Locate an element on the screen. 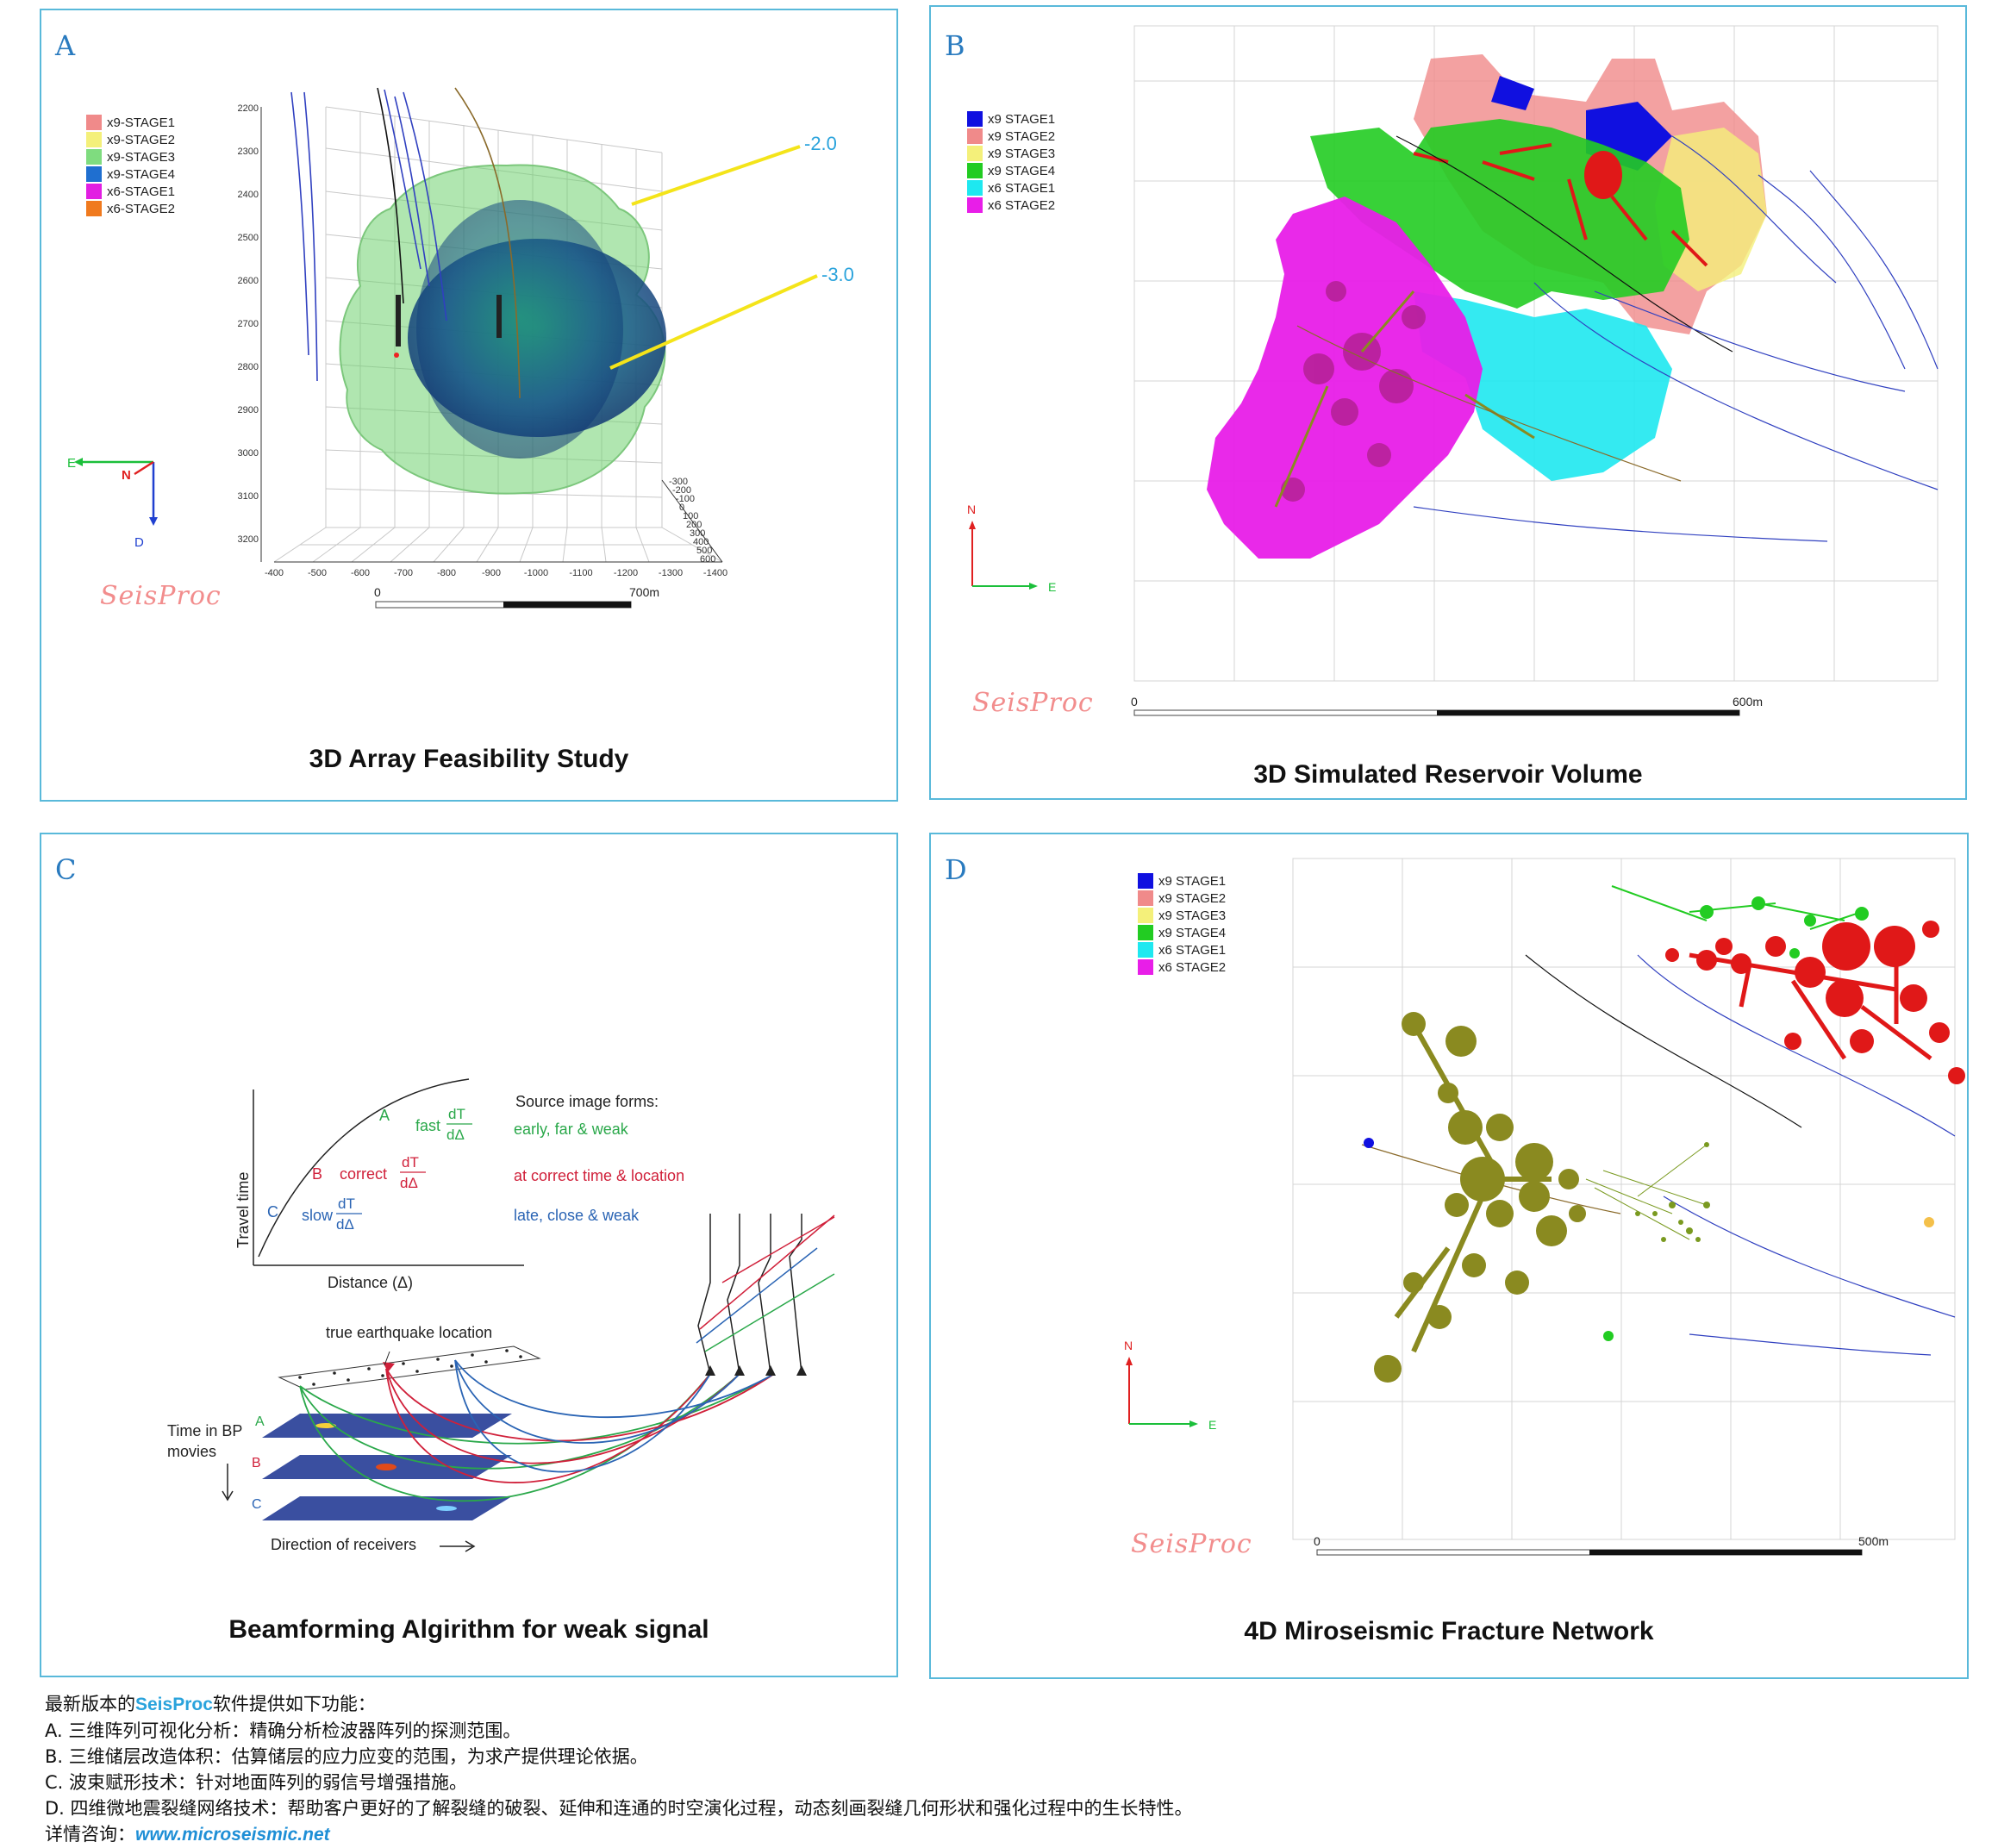 The width and height of the screenshot is (1998, 1848). contact-line: 详情咨询：www.microseismic.net is located at coordinates (187, 1835).